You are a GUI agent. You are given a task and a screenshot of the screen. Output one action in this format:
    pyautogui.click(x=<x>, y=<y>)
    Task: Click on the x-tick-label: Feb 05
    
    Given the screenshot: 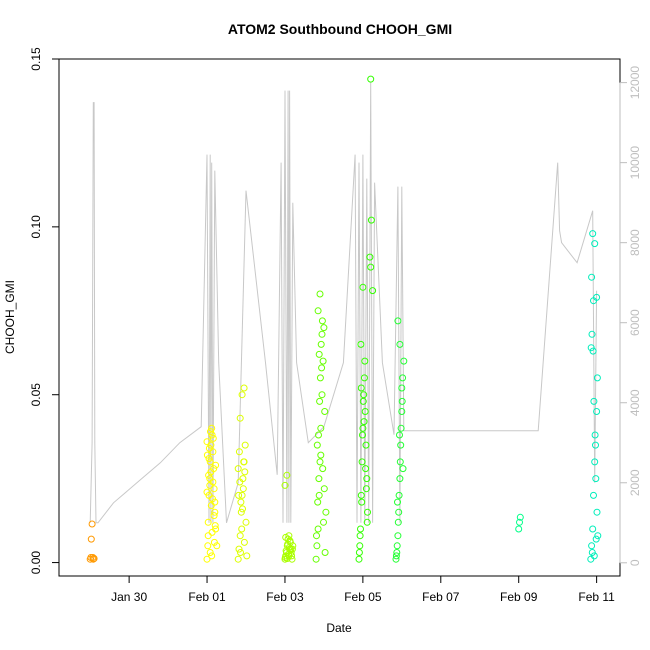 What is the action you would take?
    pyautogui.click(x=363, y=597)
    